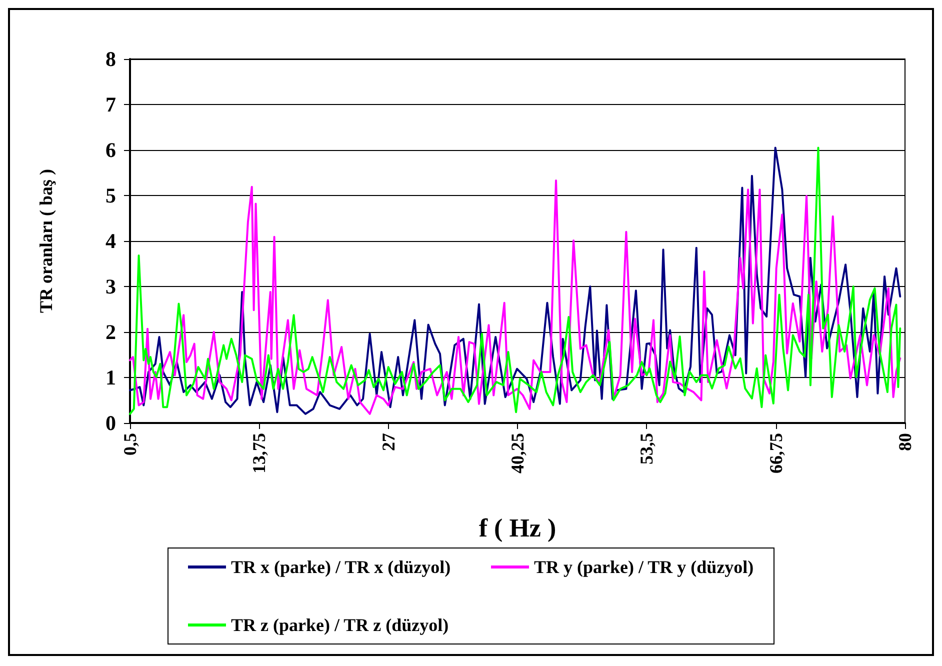 This screenshot has height=666, width=942. I want to click on x-tick-label: 80, so click(905, 442).